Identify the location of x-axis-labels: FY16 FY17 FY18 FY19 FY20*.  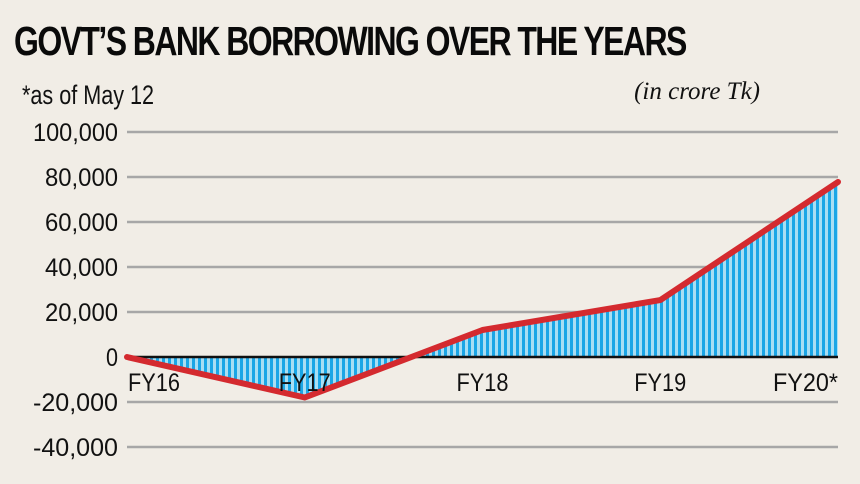
(483, 383).